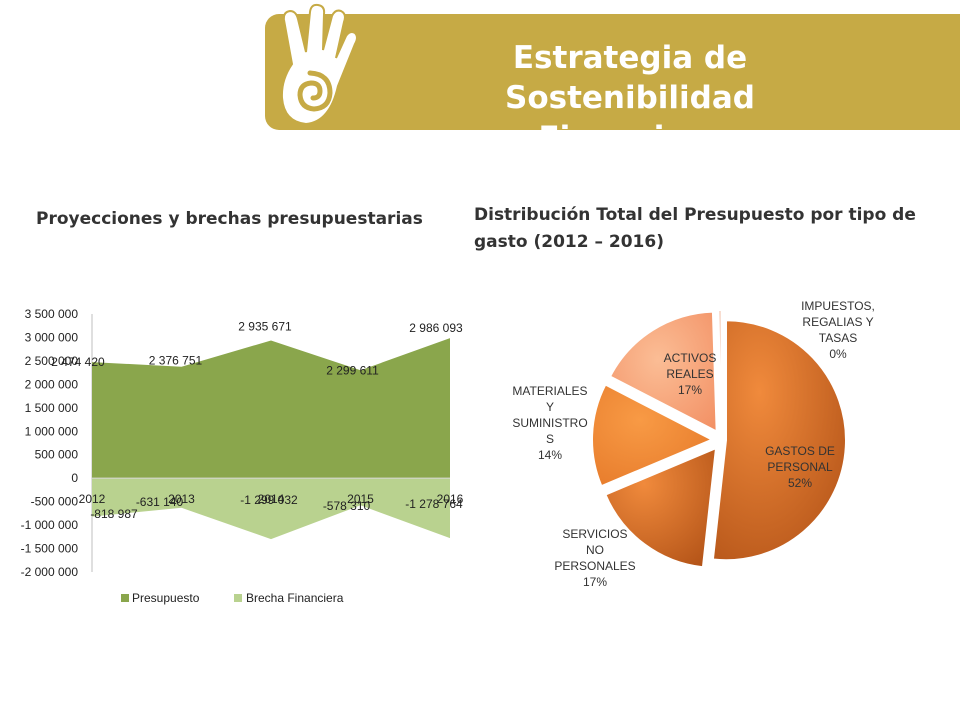  Describe the element at coordinates (74, 478) in the screenshot. I see `y-tick-label: 0` at that location.